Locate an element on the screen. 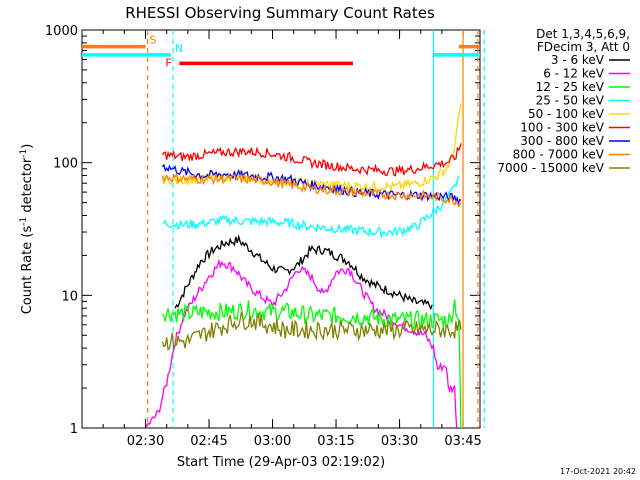 The width and height of the screenshot is (640, 480). timestamp: 17-Oct-2021 20:42 is located at coordinates (598, 471).